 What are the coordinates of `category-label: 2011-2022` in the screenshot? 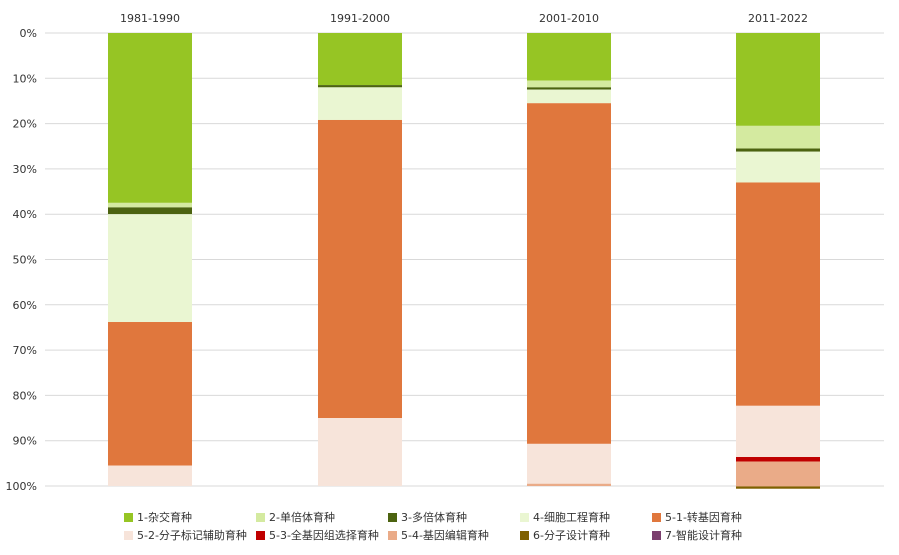 It's located at (778, 18).